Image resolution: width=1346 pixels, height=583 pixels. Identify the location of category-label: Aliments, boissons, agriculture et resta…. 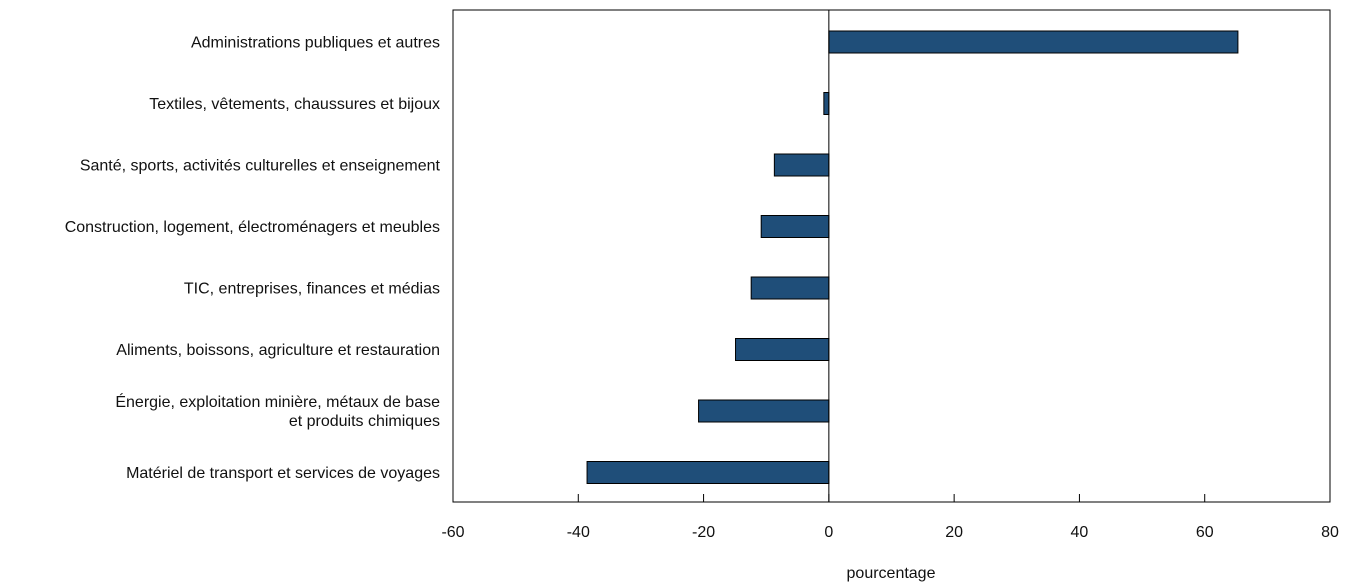
(278, 350).